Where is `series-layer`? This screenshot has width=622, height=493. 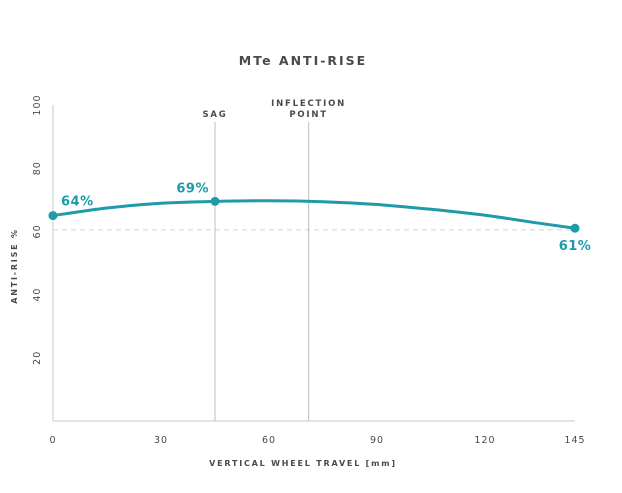
series-layer is located at coordinates (314, 214).